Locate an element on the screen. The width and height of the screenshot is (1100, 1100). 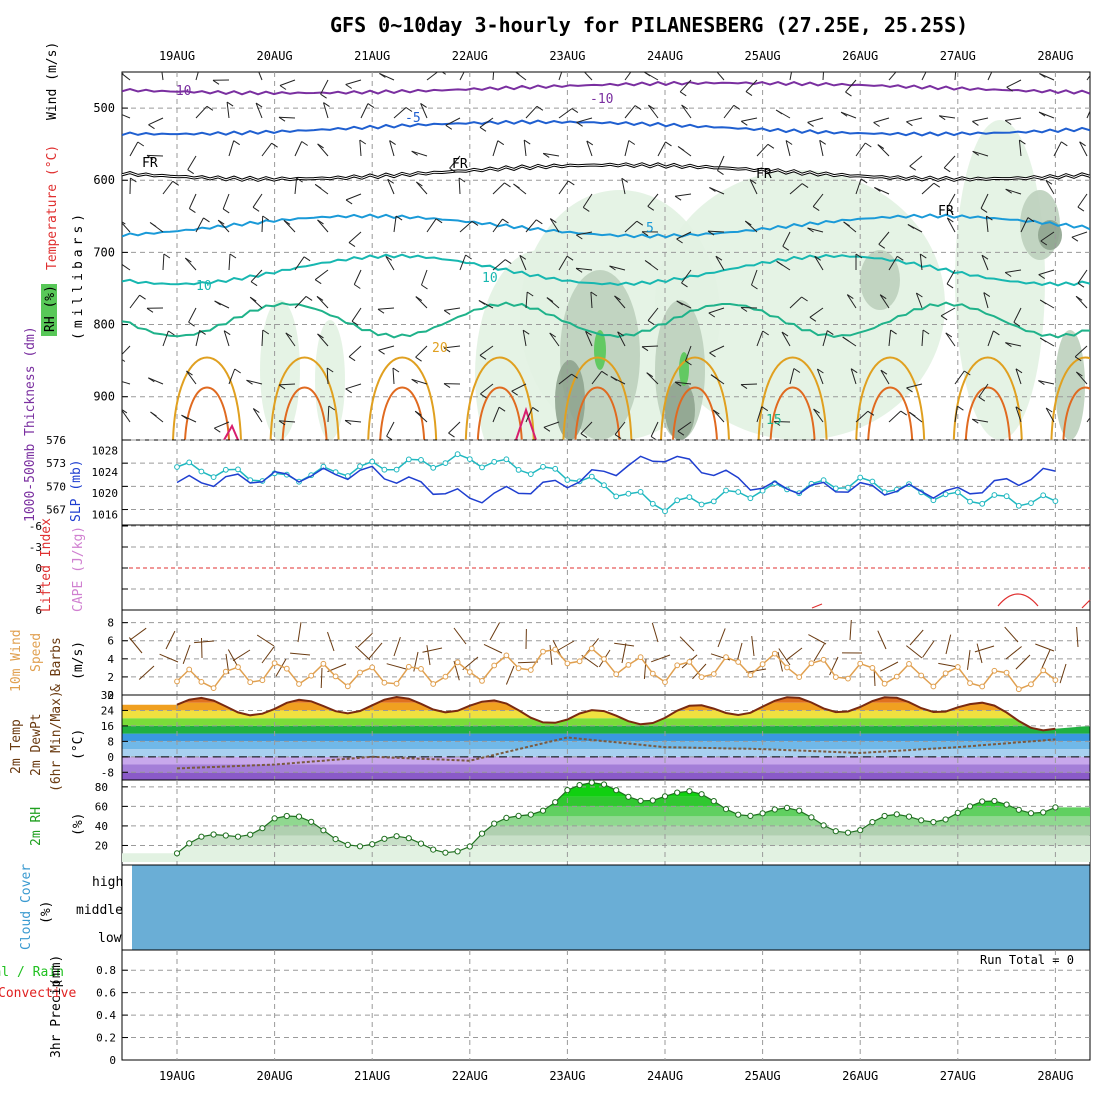
thickness-label: 1000-500mb Thickness (dm) is located at coordinates (30, 424).